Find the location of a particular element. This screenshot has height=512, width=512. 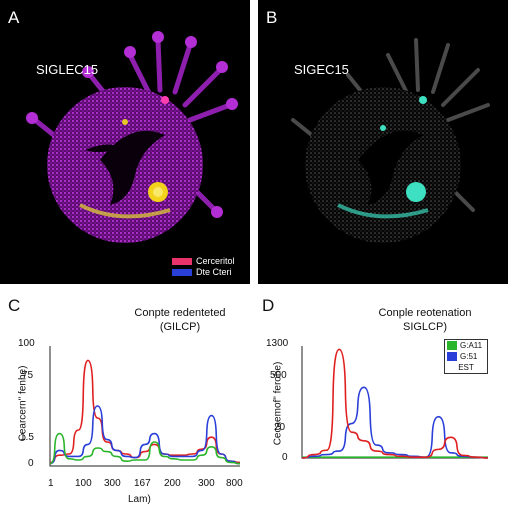

panel-d-ytick: 500 is located at coordinates (278, 375).